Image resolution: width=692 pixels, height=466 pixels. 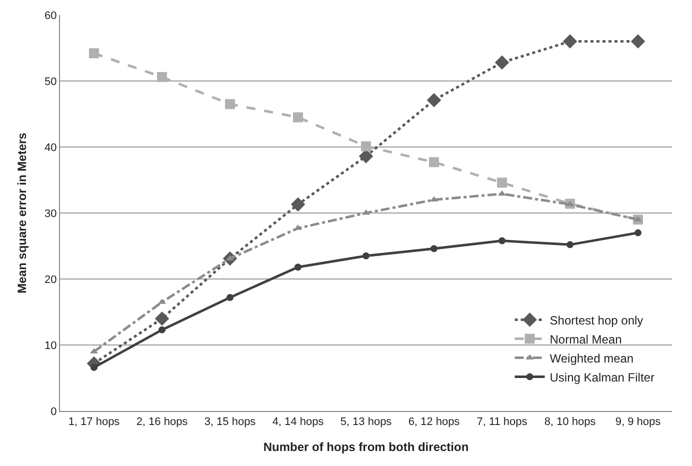 I want to click on x-tick-label: 4, 14 hops, so click(x=298, y=422).